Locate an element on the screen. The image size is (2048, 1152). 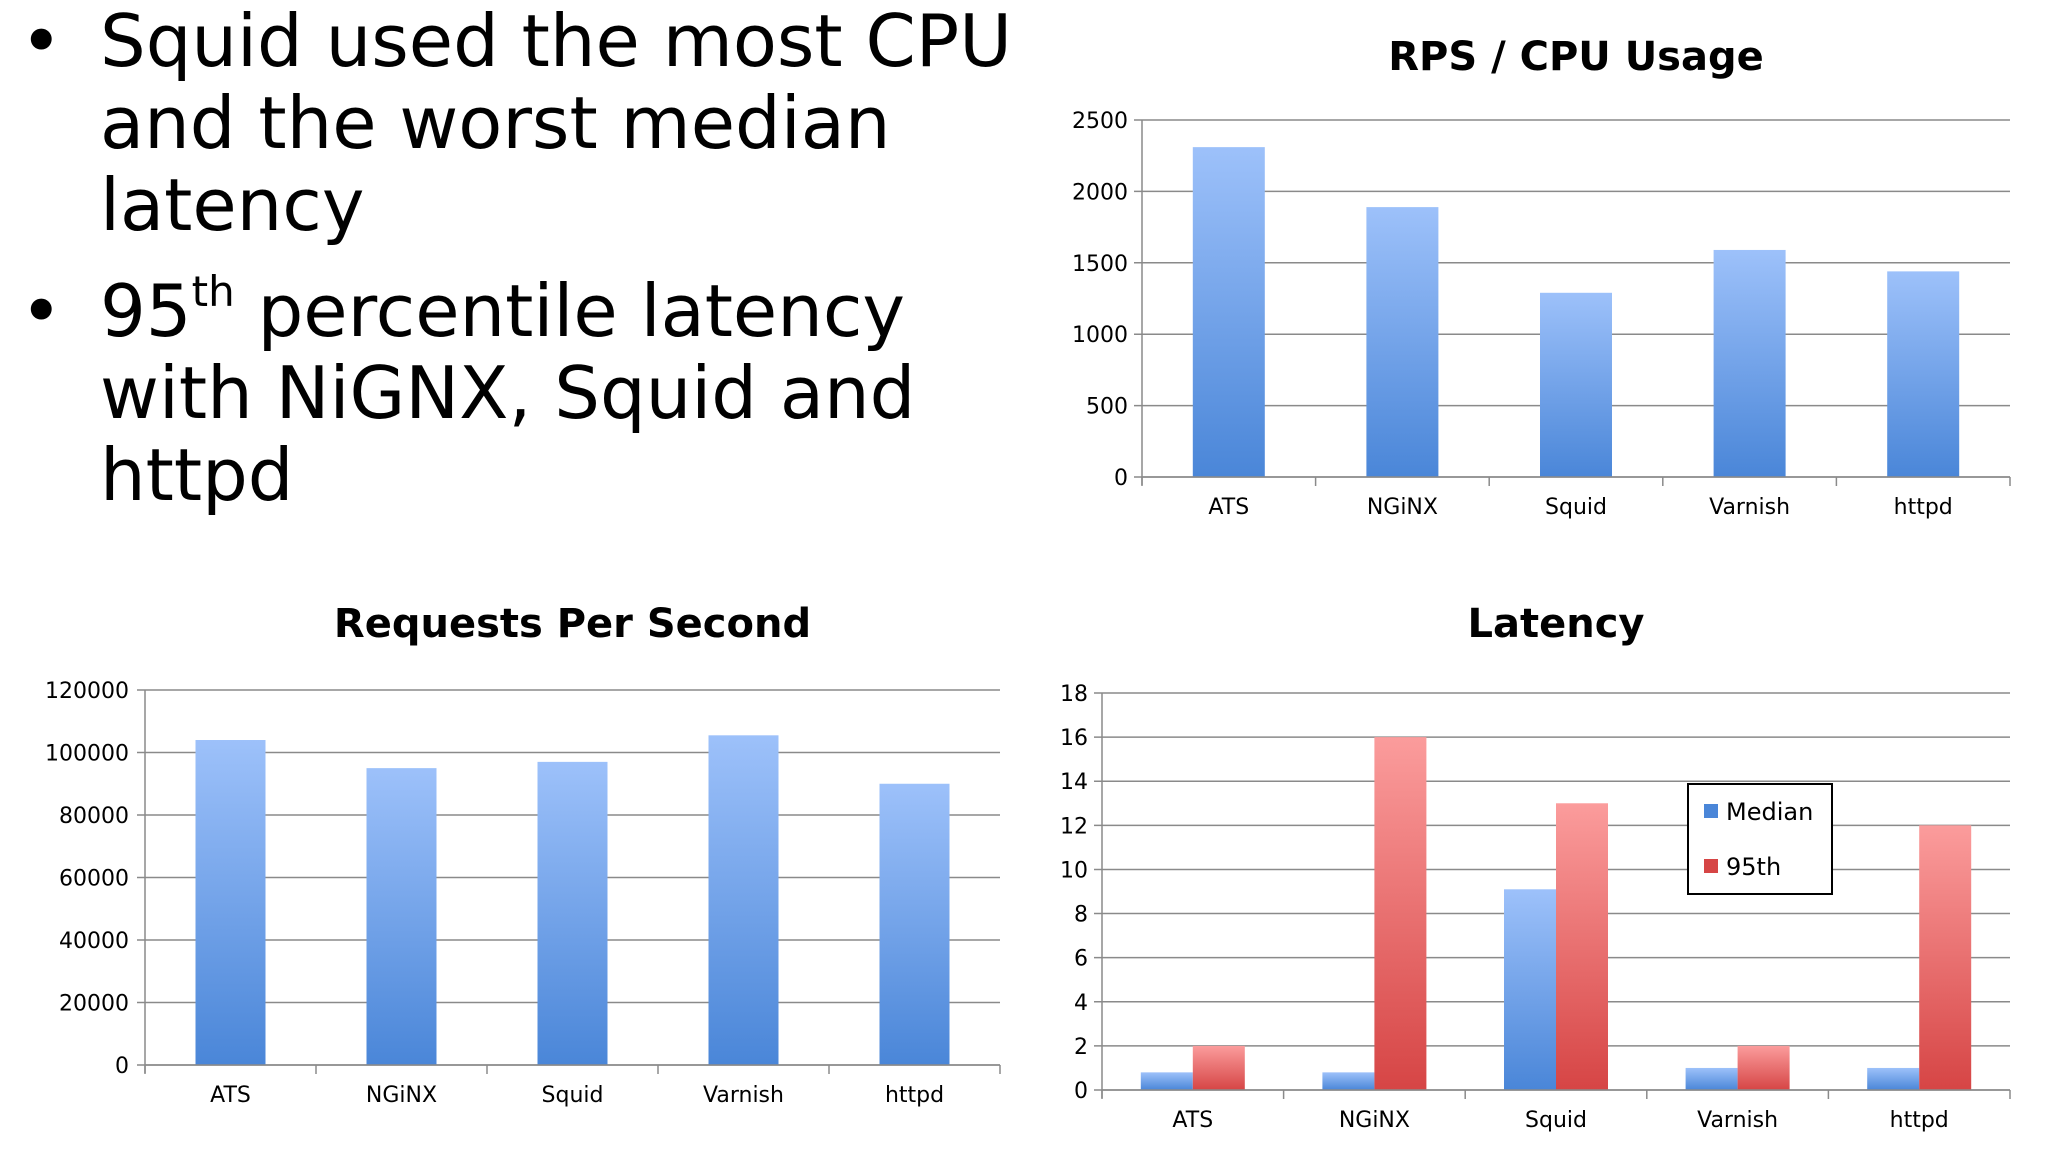
y-tick-label: 100000 is located at coordinates (87, 754).